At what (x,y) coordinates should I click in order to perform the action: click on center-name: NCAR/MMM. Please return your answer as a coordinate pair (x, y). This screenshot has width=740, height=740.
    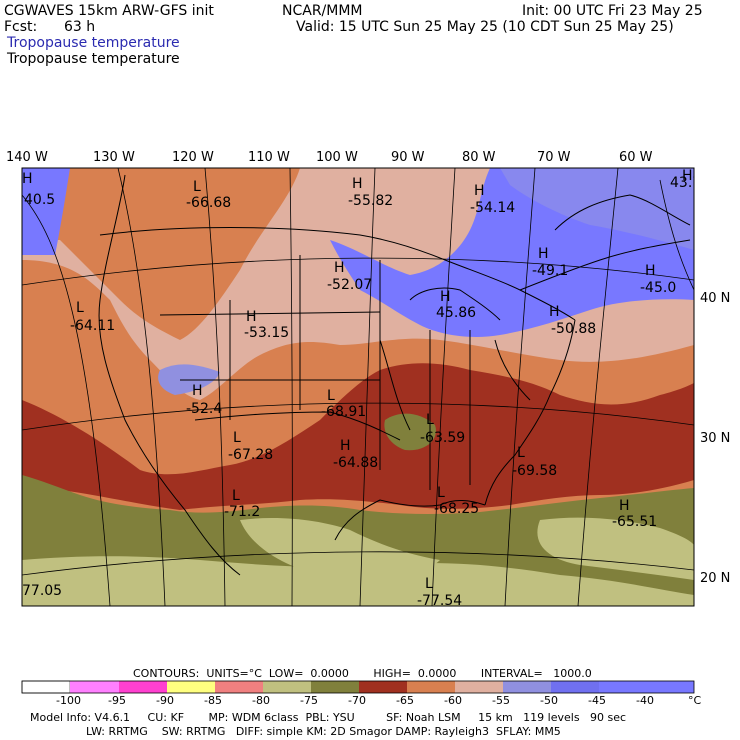
    Looking at the image, I should click on (322, 11).